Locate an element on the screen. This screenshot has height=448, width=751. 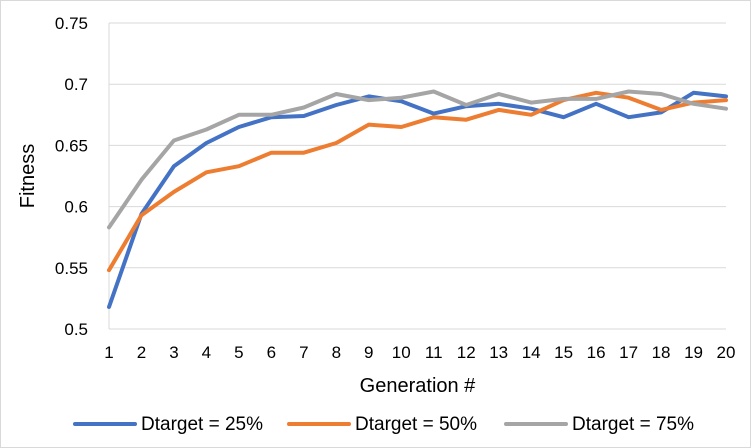
x-tick-label: 3 is located at coordinates (173, 352).